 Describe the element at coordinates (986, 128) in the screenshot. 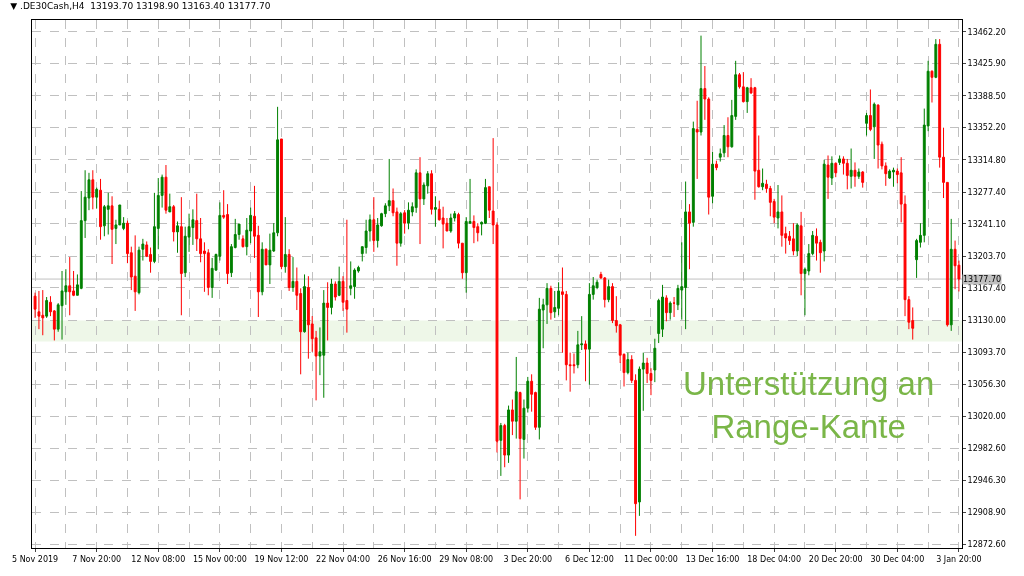

I see `y-tick-label: 13352.20` at that location.